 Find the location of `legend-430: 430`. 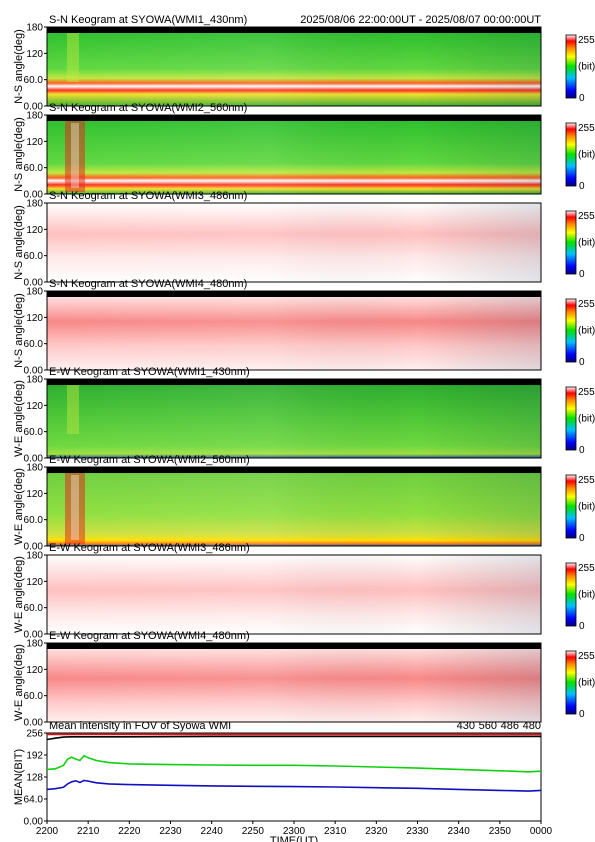

legend-430: 430 is located at coordinates (466, 726).